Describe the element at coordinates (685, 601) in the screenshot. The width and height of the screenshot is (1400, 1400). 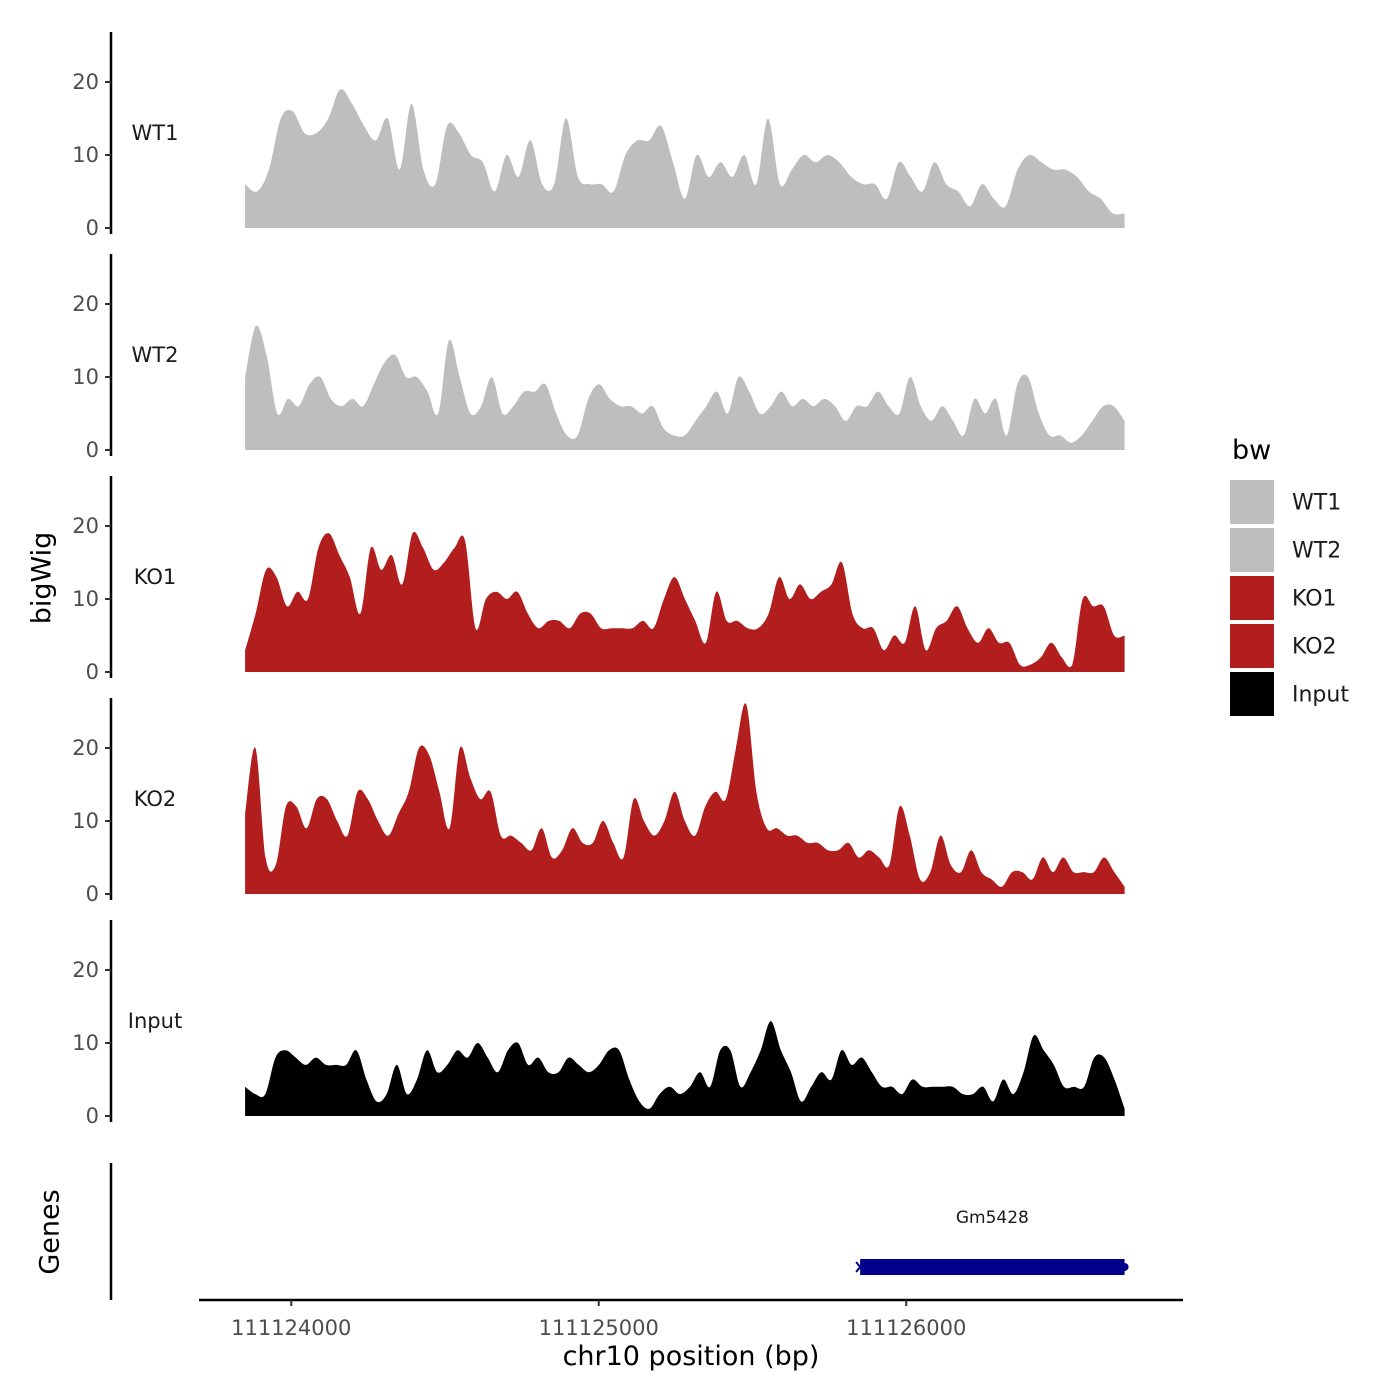
I see `signal-area-ko1` at that location.